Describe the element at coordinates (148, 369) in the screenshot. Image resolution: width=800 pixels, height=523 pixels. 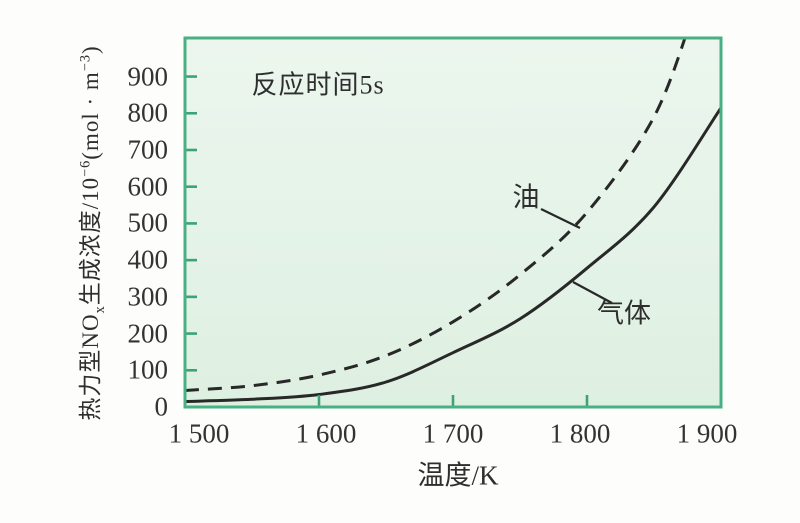
I see `y-tick-label: 100` at that location.